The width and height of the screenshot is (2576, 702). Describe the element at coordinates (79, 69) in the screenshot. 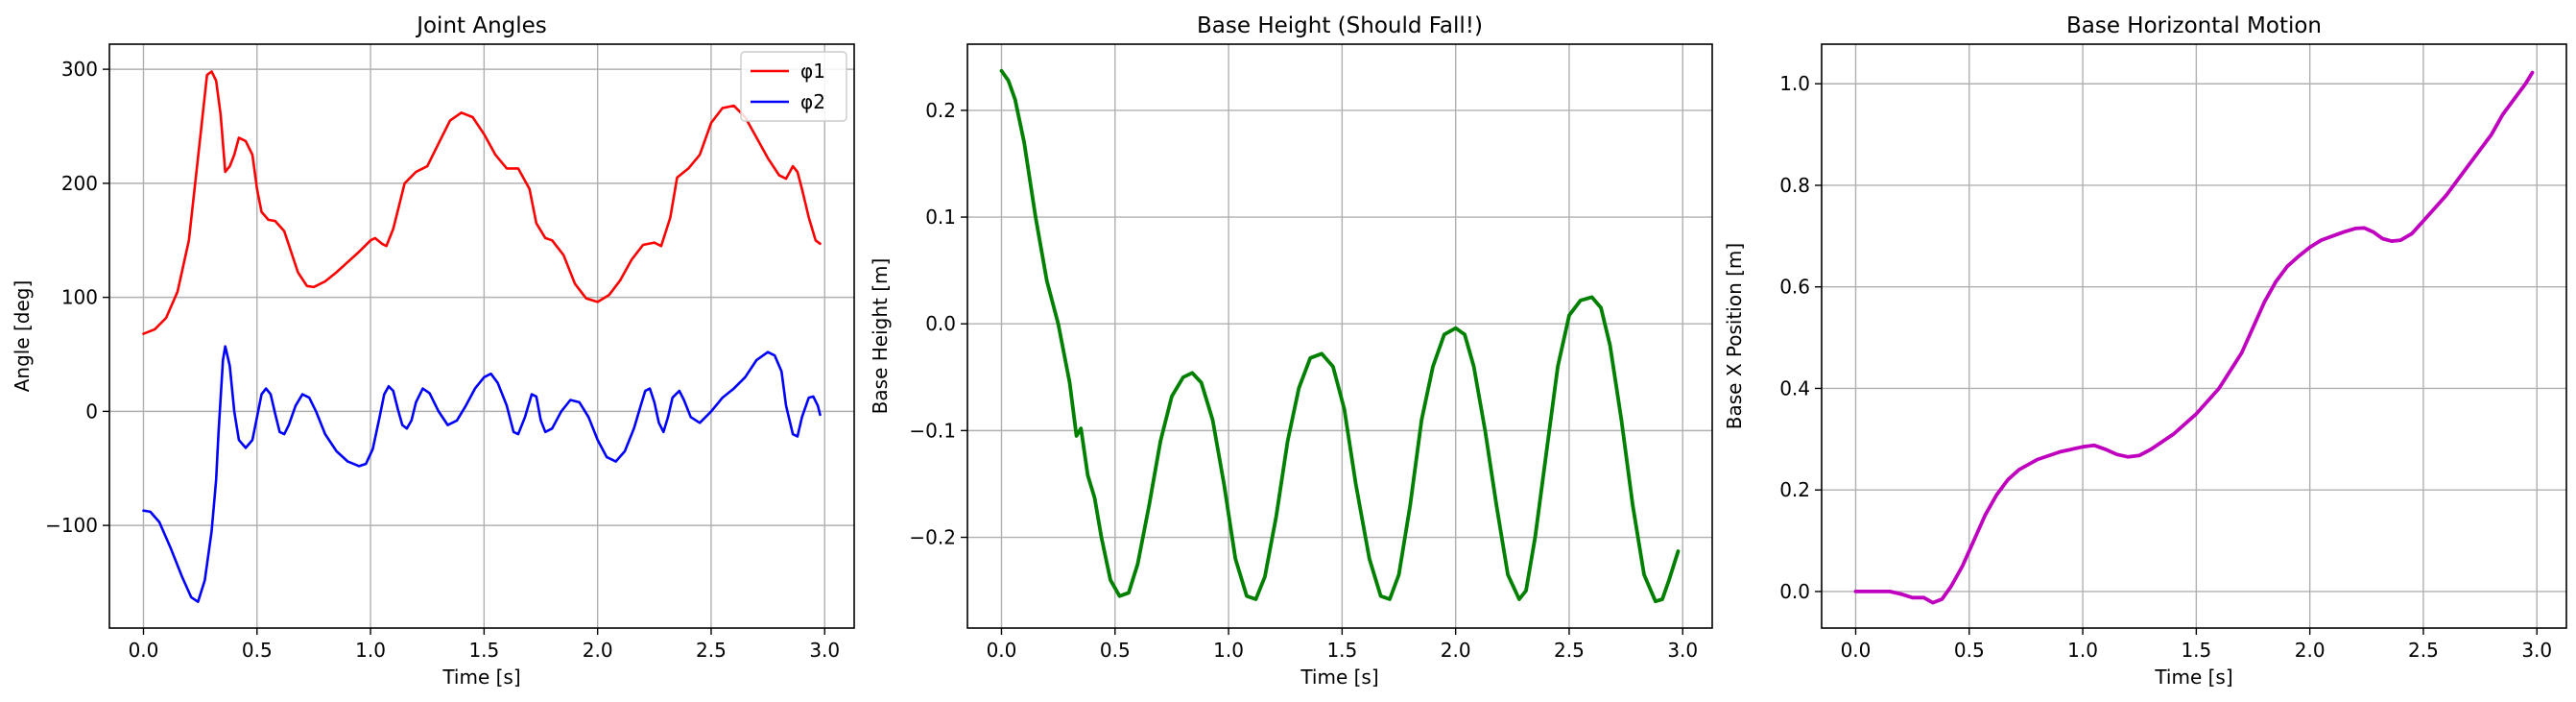

I see `y-tick-label-300: 300` at that location.